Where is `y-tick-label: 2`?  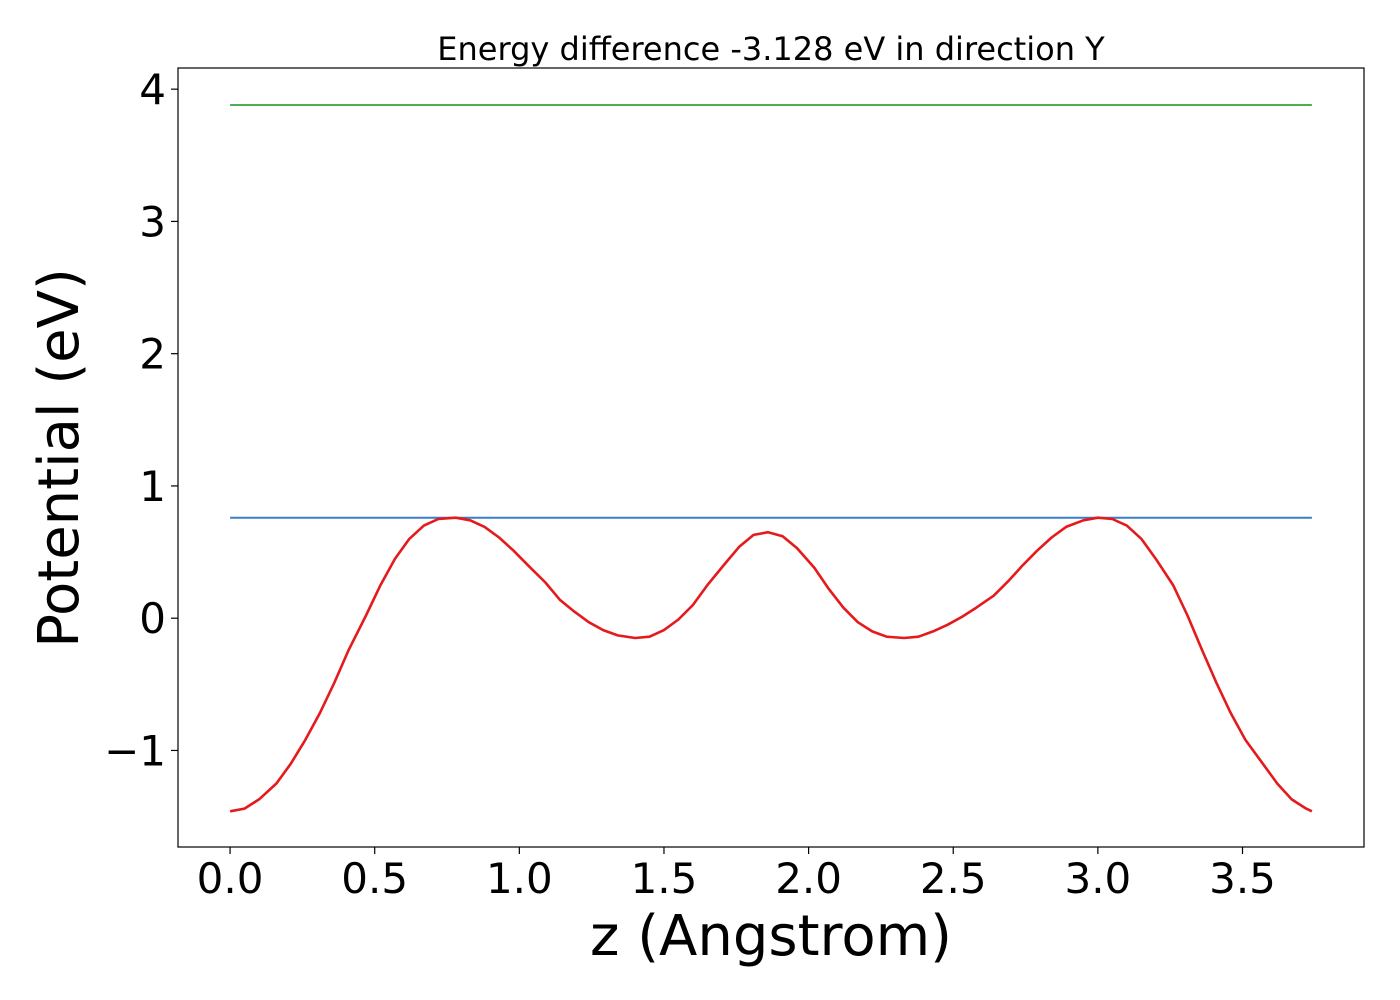
y-tick-label: 2 is located at coordinates (152, 354).